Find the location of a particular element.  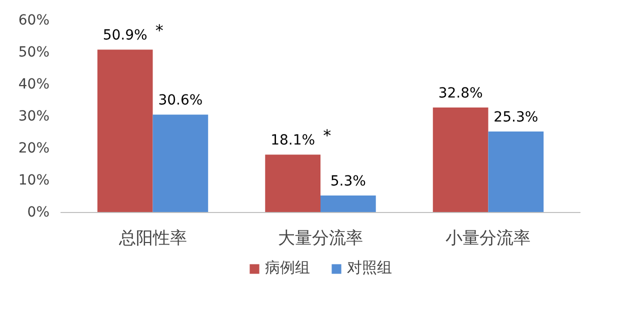

y-tick-label: 40% is located at coordinates (34, 84).